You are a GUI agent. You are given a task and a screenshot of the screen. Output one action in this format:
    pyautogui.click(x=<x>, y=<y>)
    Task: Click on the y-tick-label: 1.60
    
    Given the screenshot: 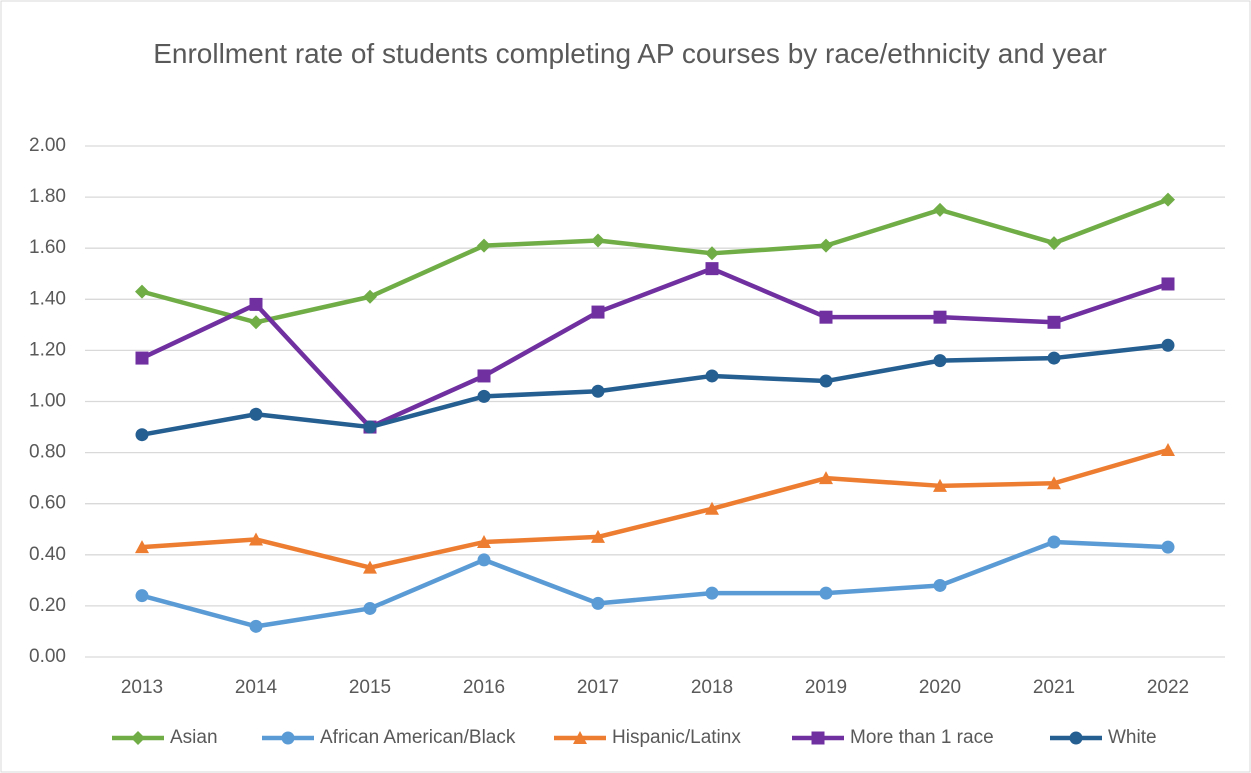 What is the action you would take?
    pyautogui.click(x=47, y=247)
    